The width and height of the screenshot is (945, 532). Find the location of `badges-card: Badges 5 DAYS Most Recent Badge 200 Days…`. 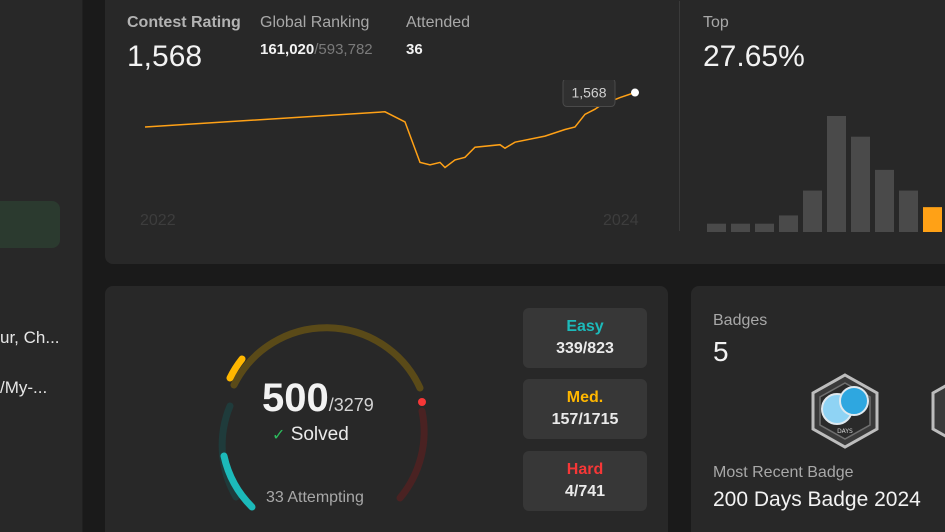

badges-card: Badges 5 DAYS Most Recent Badge 200 Days… is located at coordinates (818, 409).